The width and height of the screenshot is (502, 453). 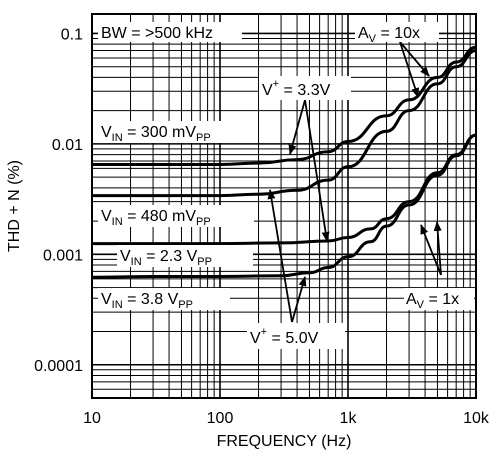 What do you see at coordinates (296, 88) in the screenshot?
I see `vplus-3v3-label: V+ = 3.3V` at bounding box center [296, 88].